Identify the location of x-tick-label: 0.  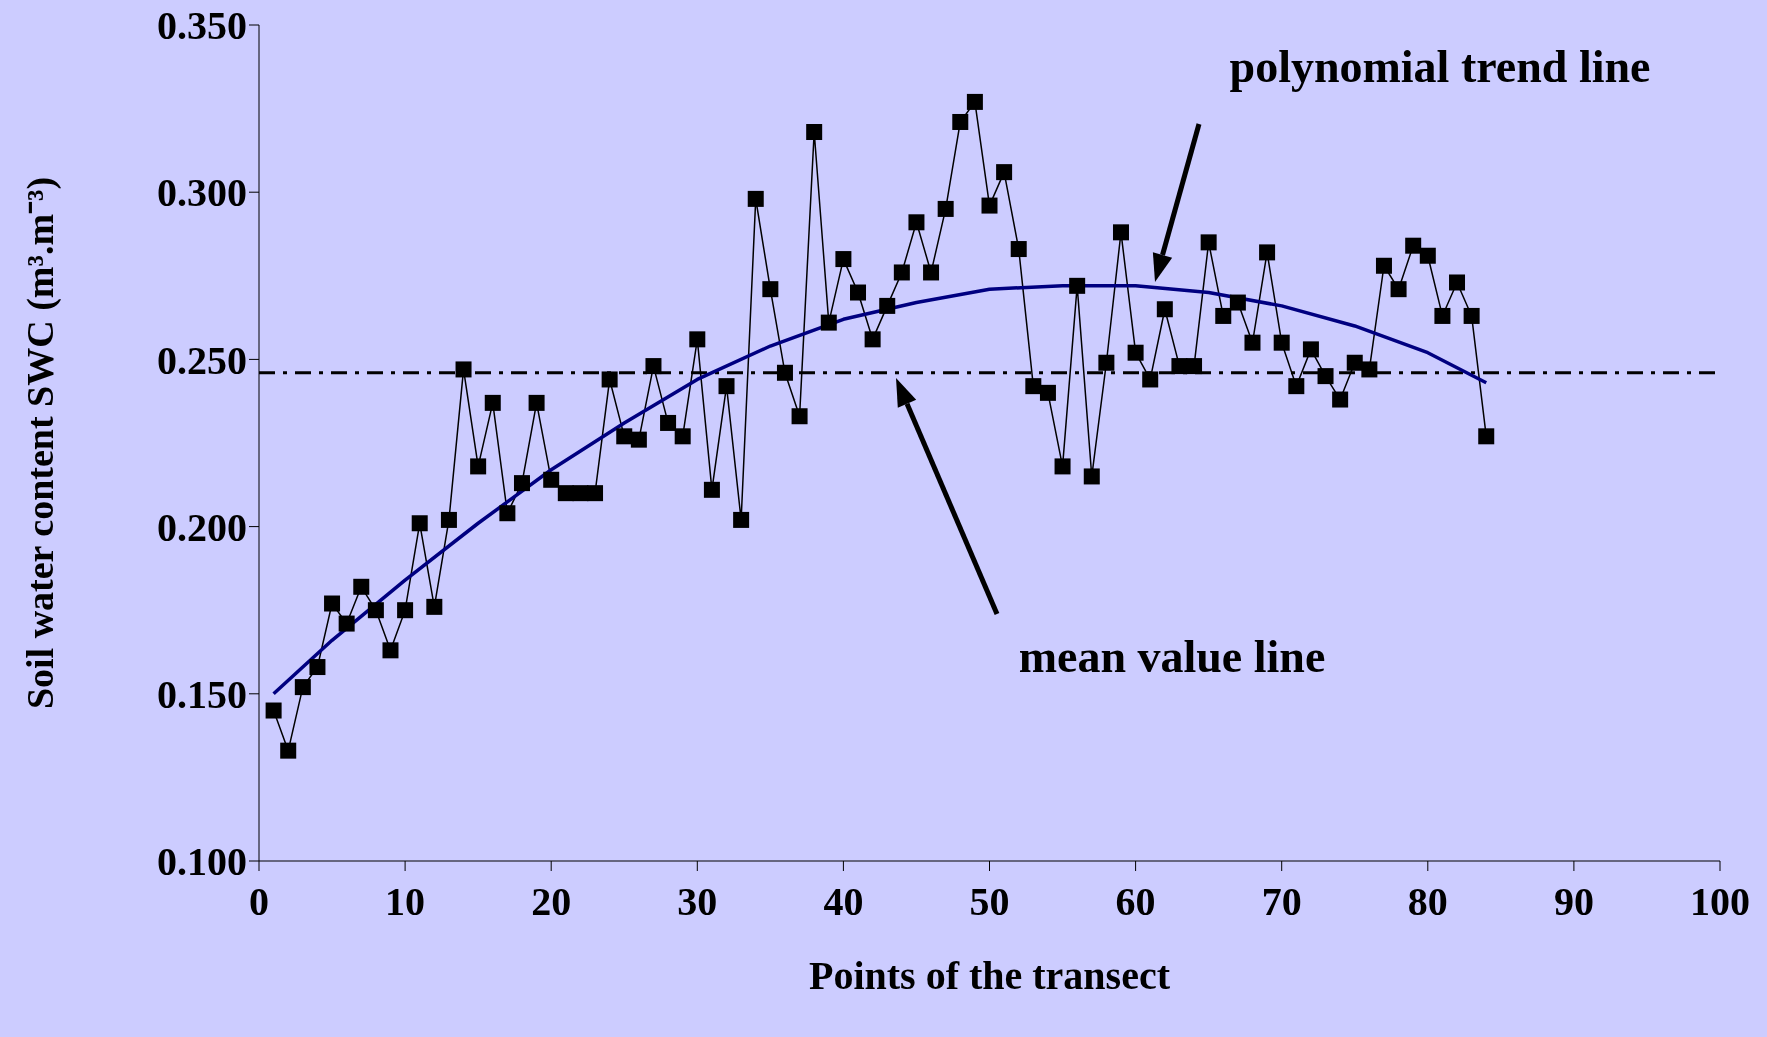
(259, 902).